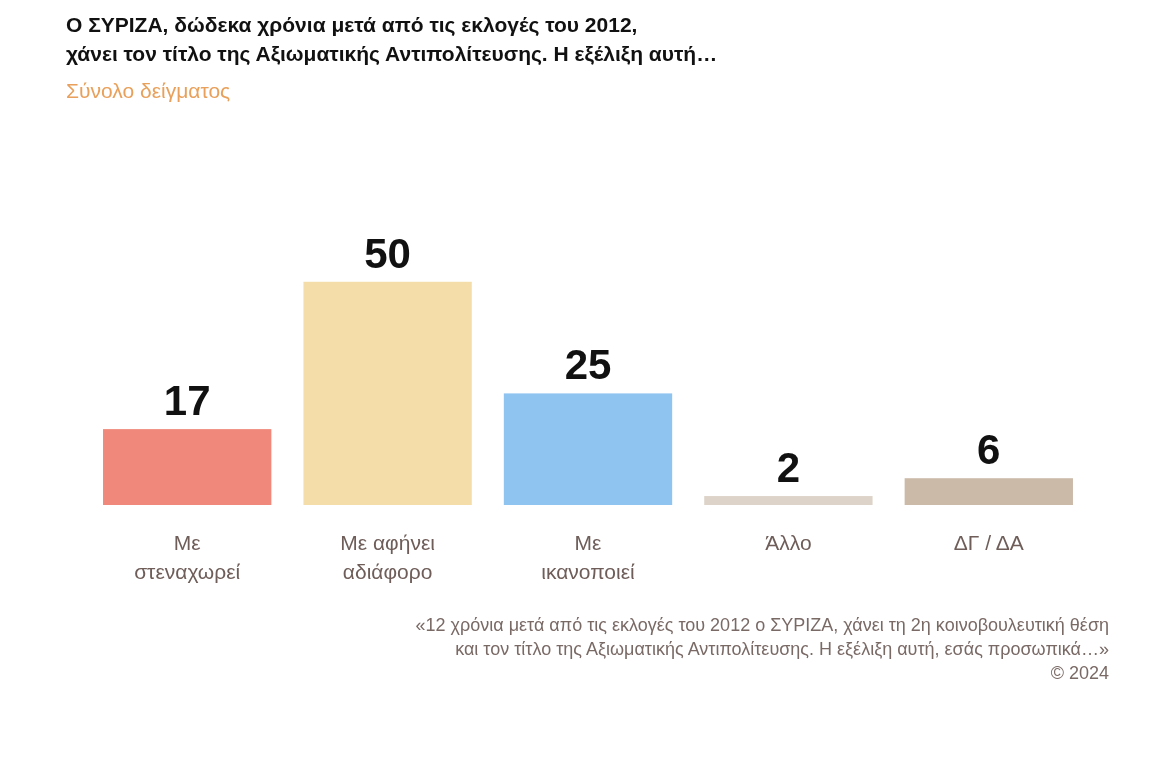 The height and width of the screenshot is (779, 1171). I want to click on x-tick-label: Με ικανοποιεί, so click(588, 557).